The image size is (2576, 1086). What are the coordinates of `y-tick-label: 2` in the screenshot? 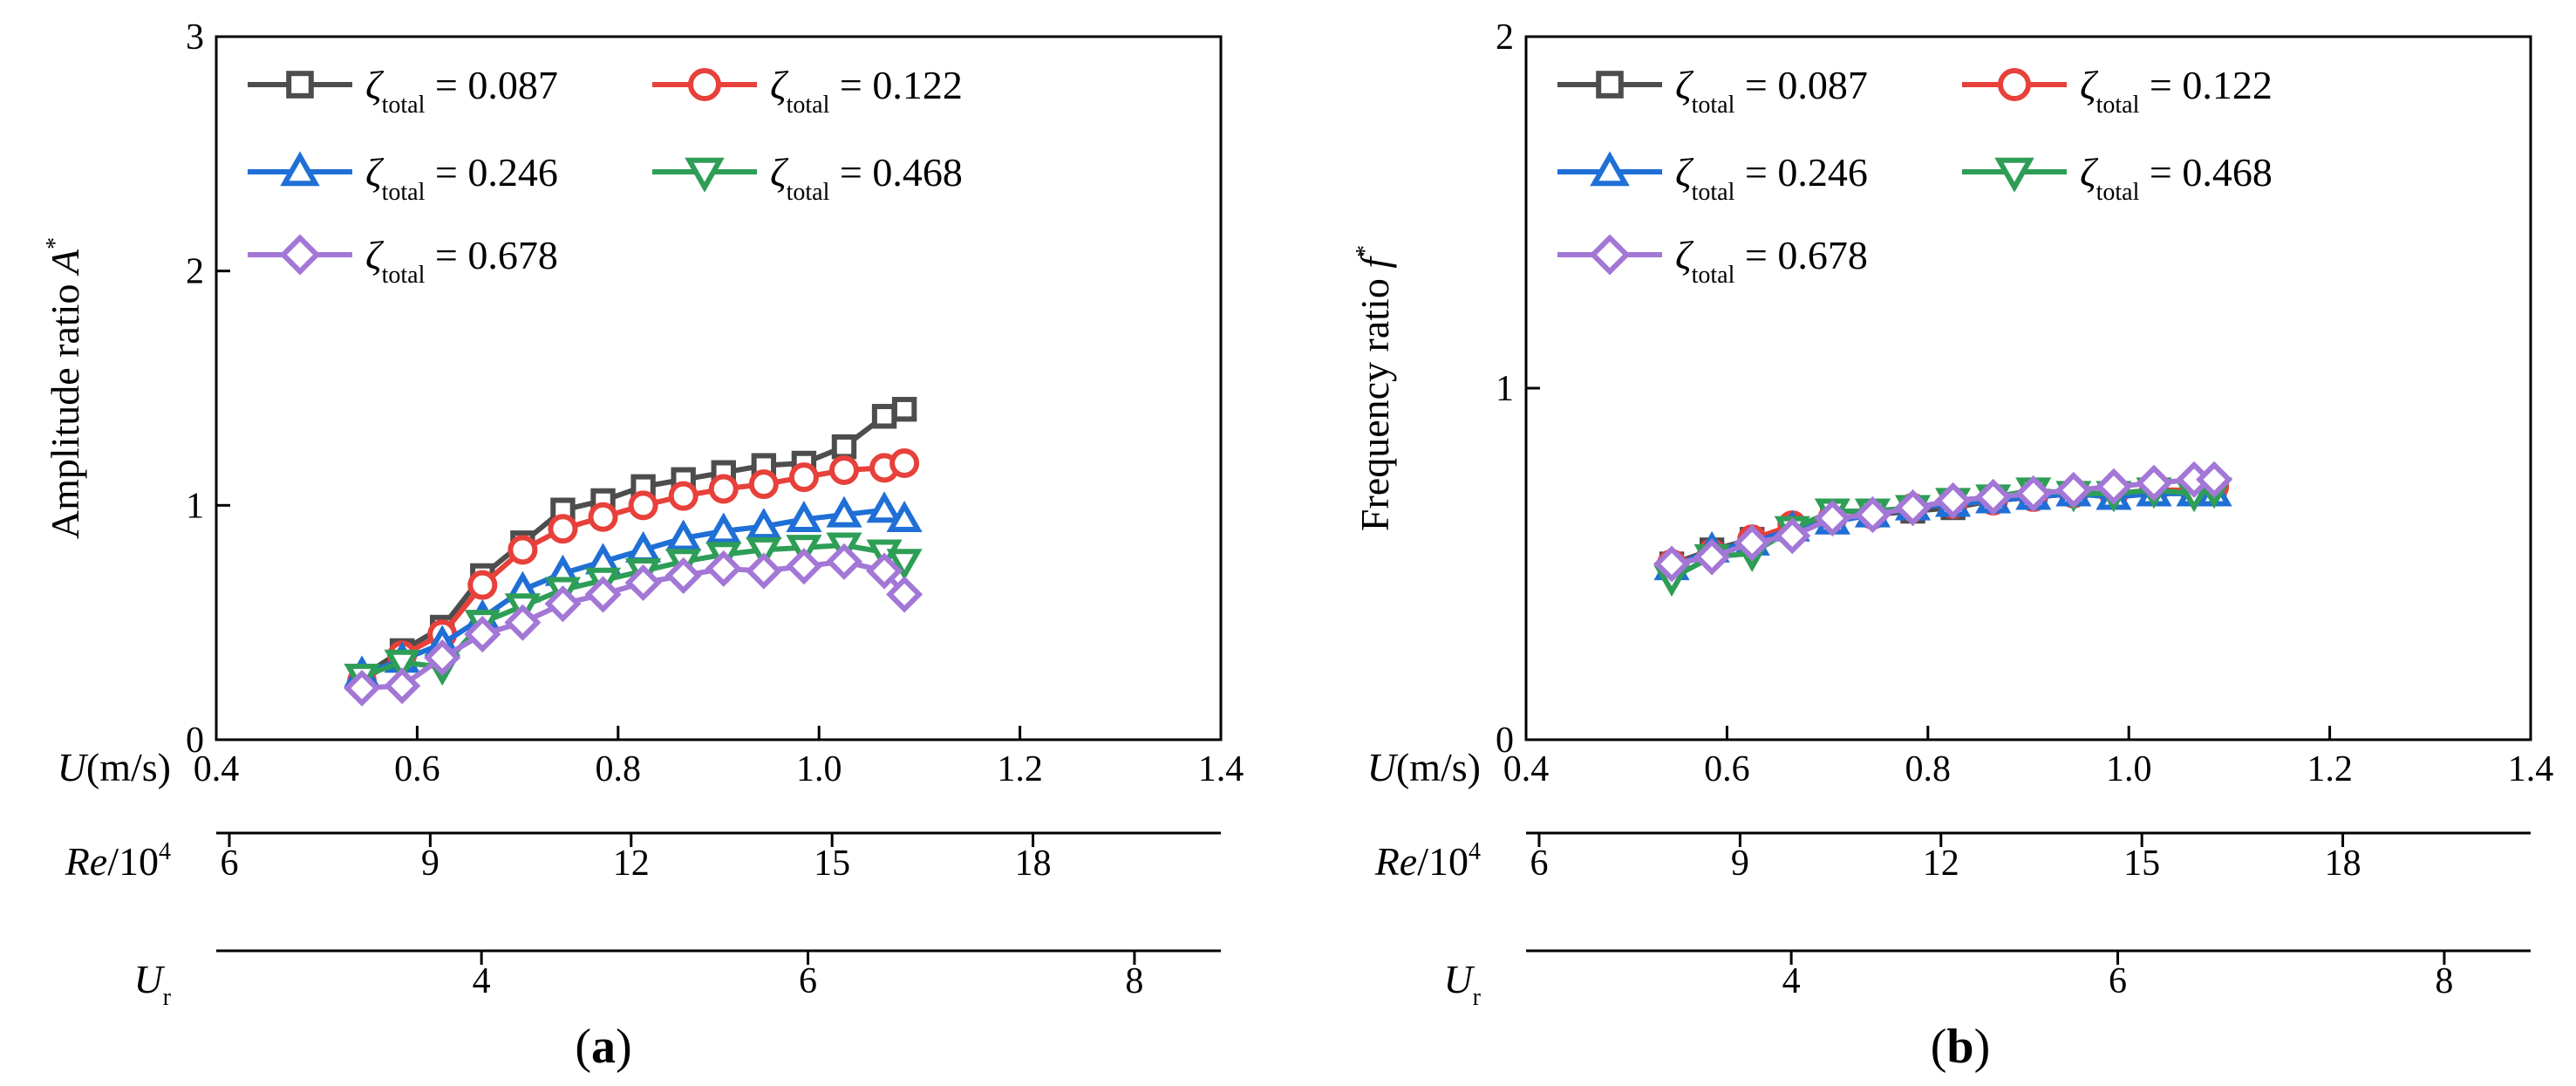 It's located at (195, 272).